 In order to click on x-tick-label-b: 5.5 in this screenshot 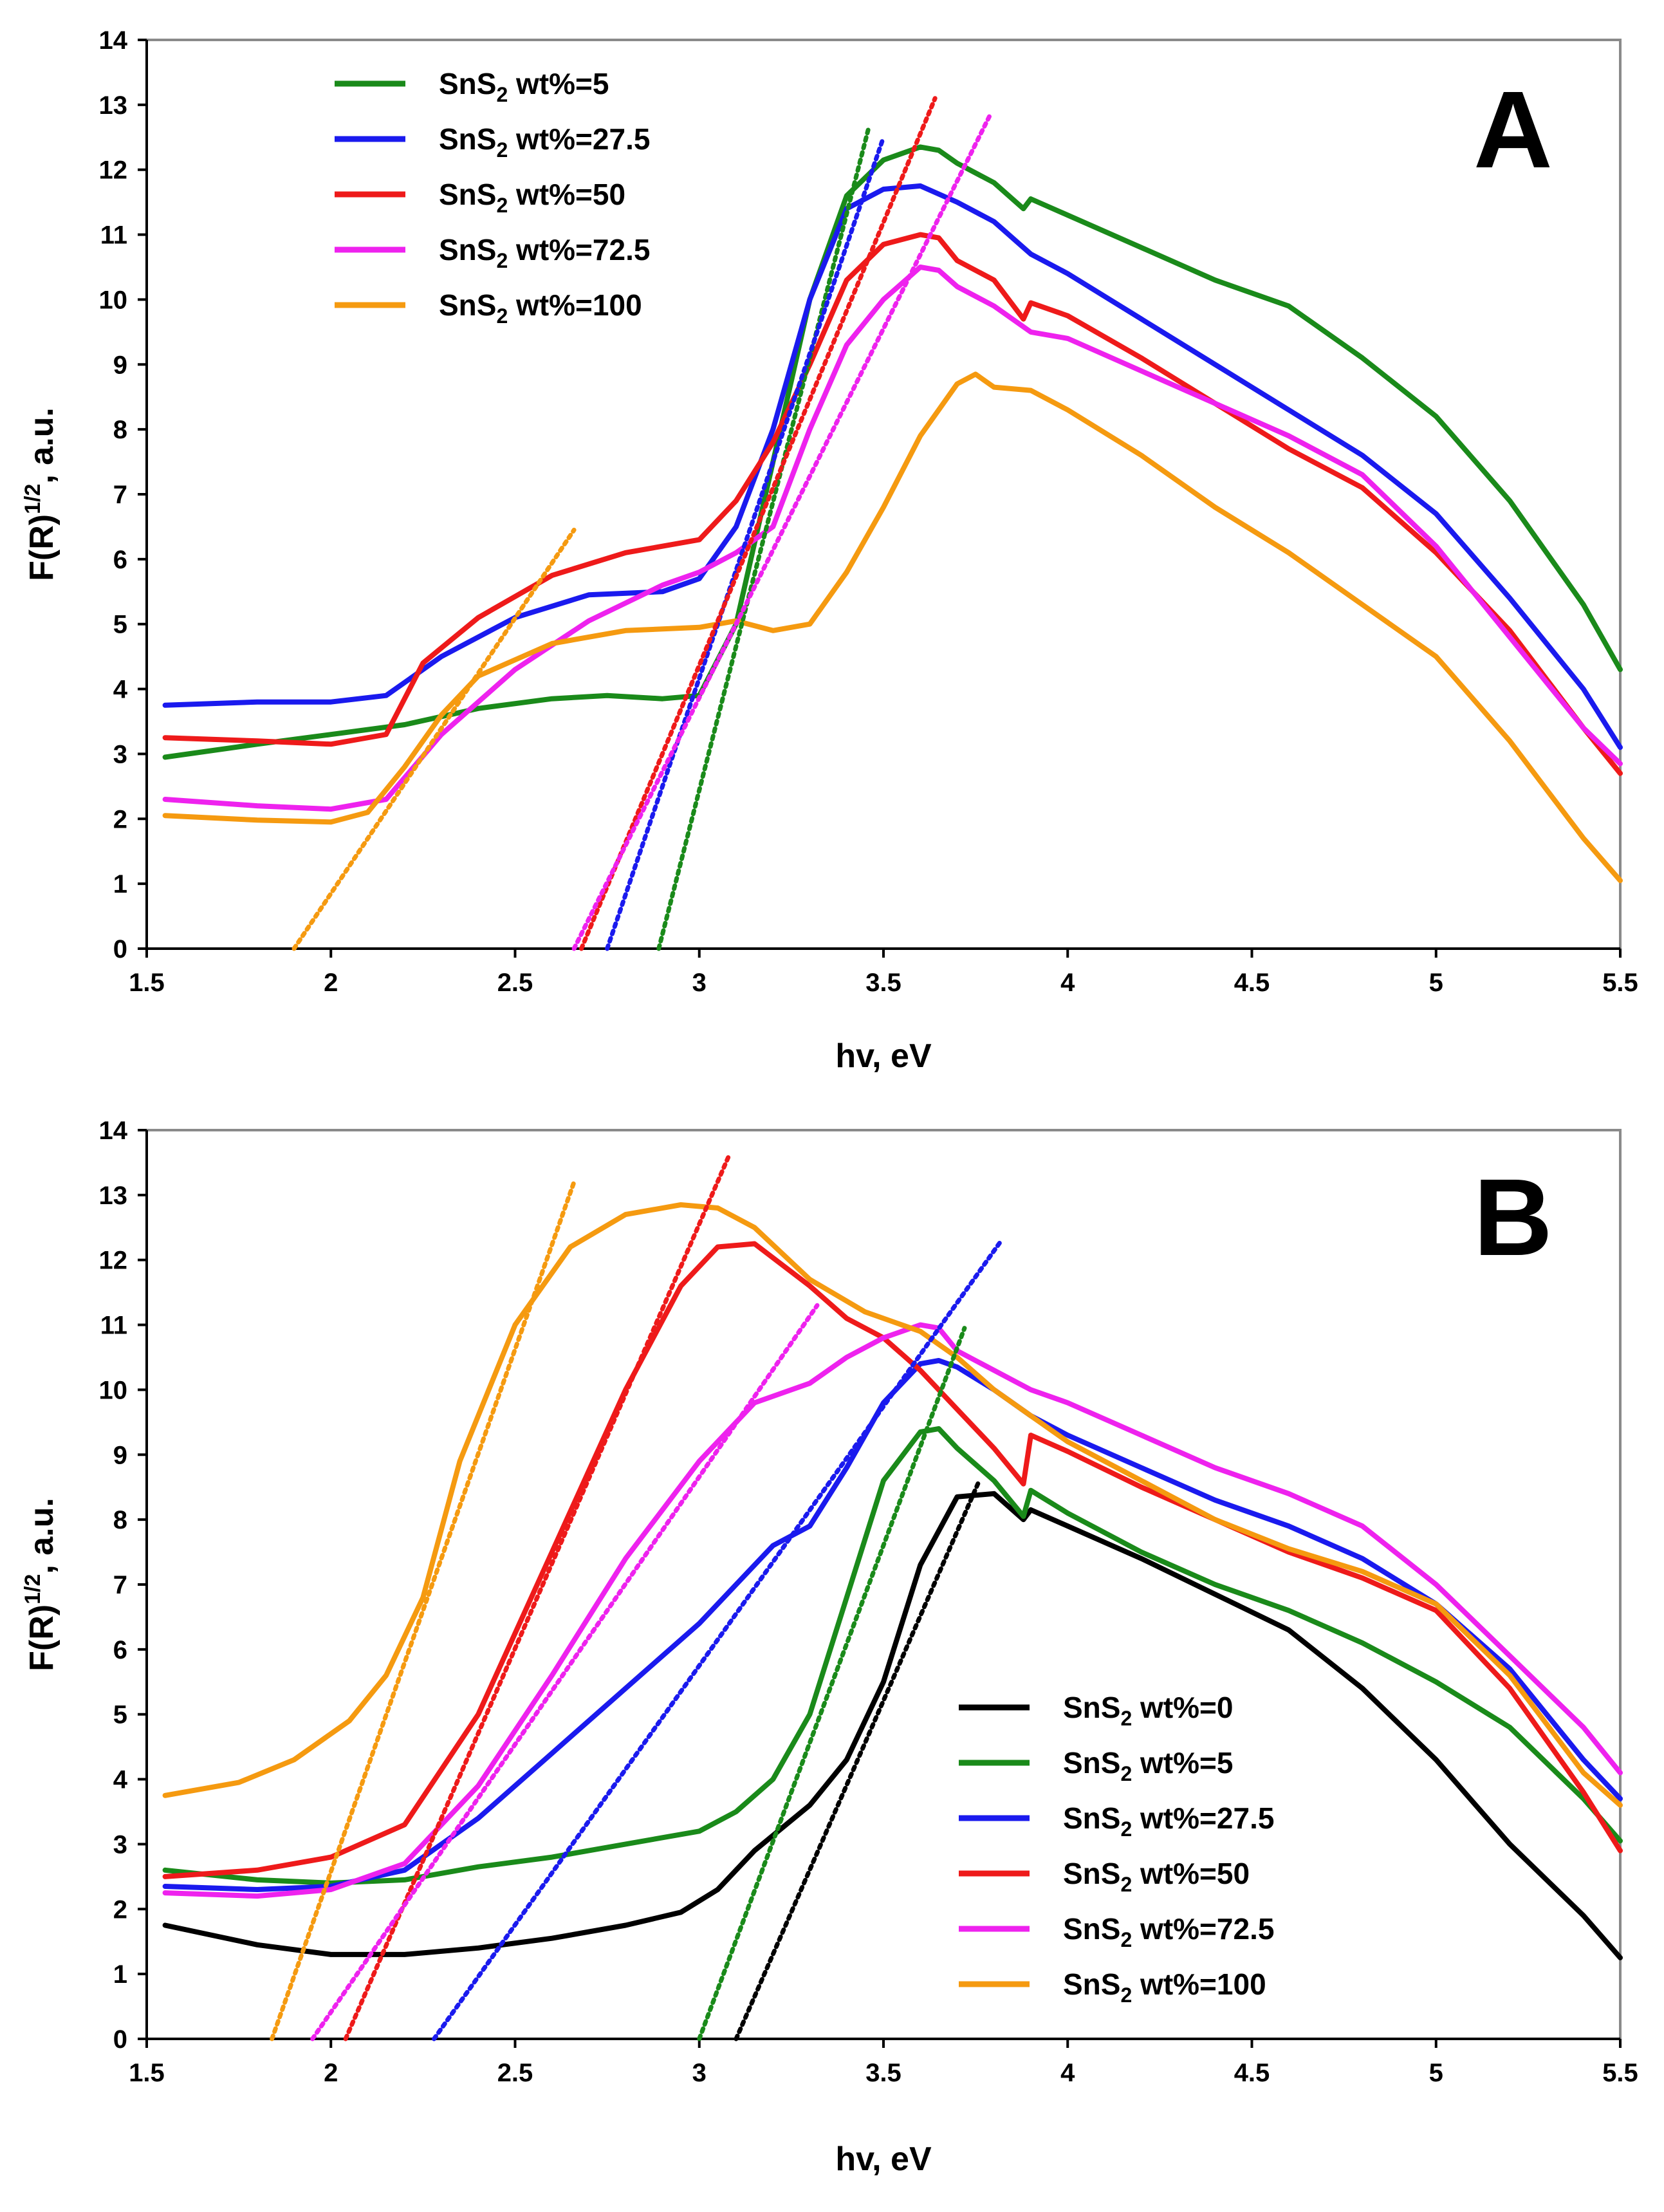, I will do `click(1620, 2073)`.